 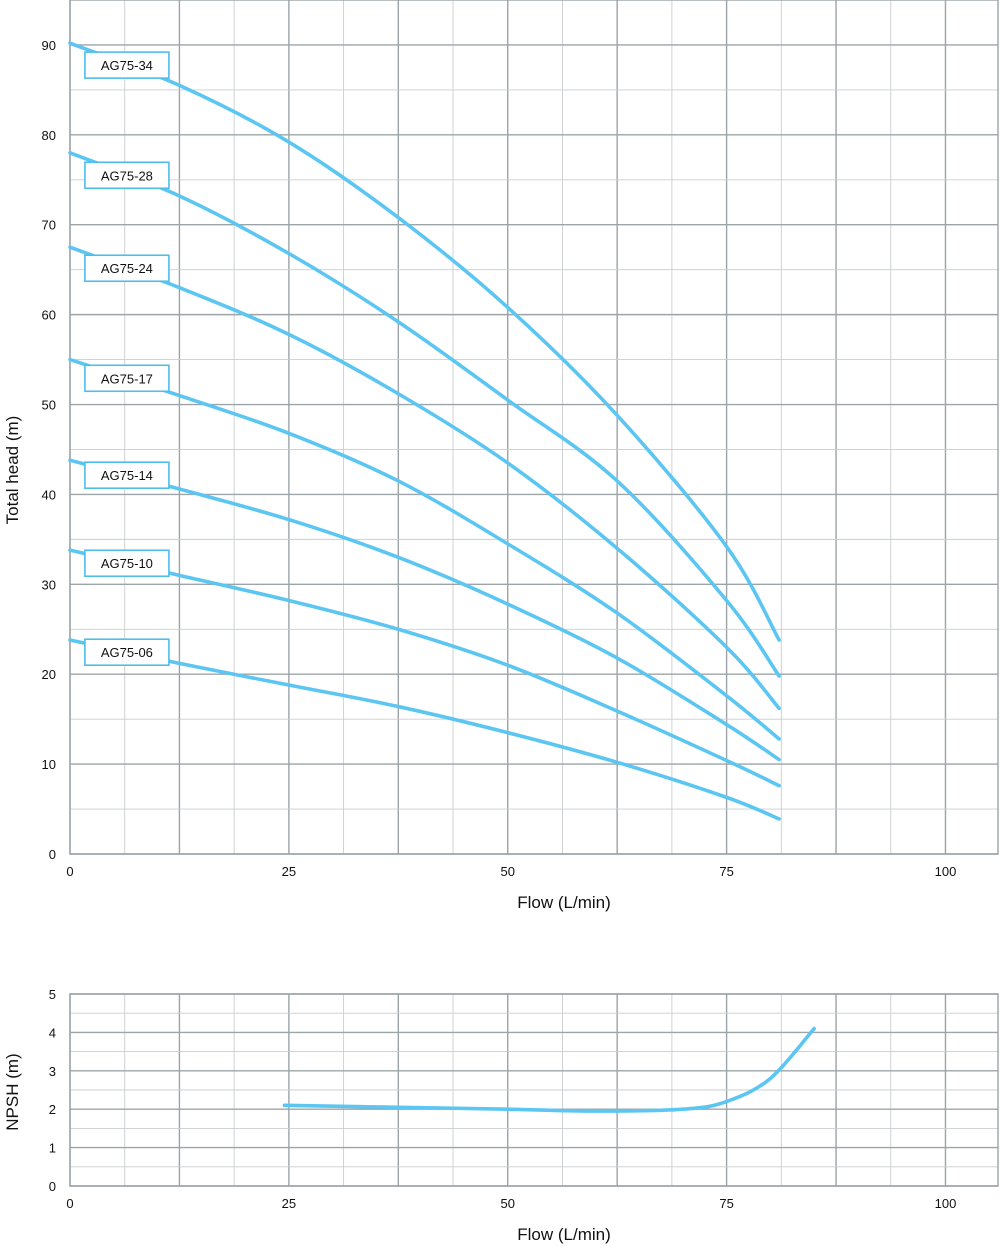 I want to click on y-tick-label: 40, so click(x=49, y=494).